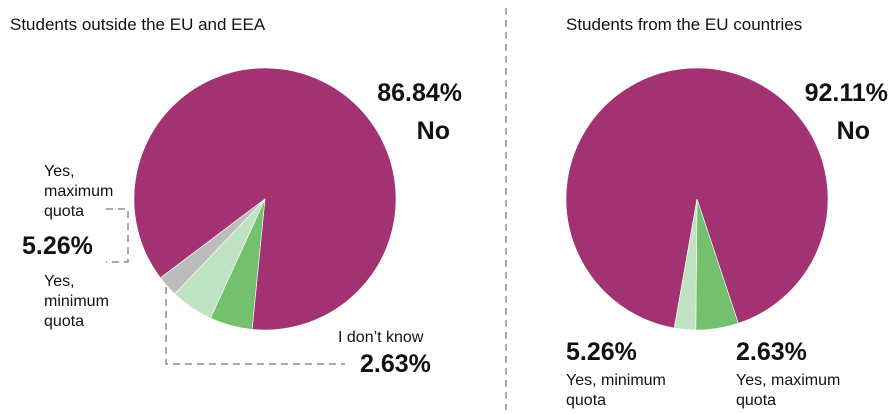 The width and height of the screenshot is (893, 414). I want to click on left-dont-know-leader, so click(255, 326).